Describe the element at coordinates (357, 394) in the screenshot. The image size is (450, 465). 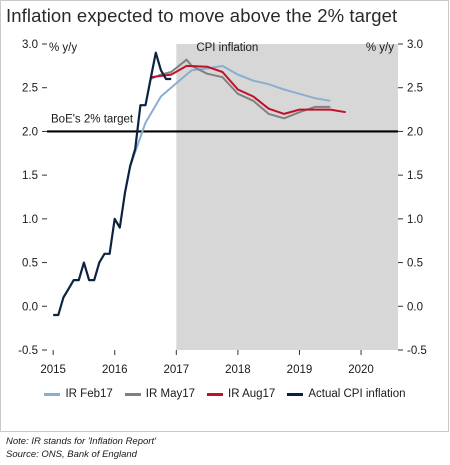
I see `legend-label: Actual CPI inflation` at that location.